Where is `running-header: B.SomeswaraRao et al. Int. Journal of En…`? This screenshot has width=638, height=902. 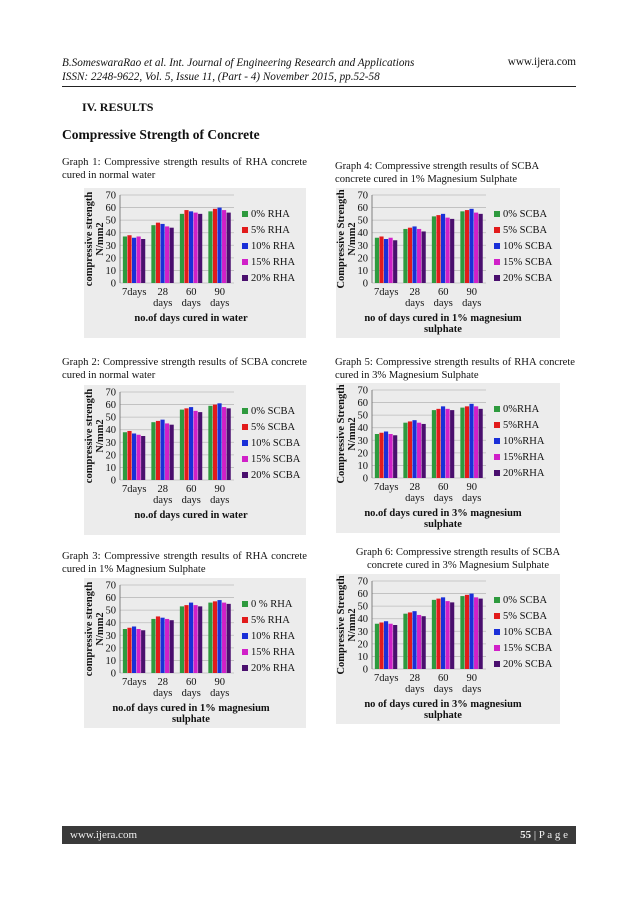
running-header: B.SomeswaraRao et al. Int. Journal of En… is located at coordinates (272, 70).